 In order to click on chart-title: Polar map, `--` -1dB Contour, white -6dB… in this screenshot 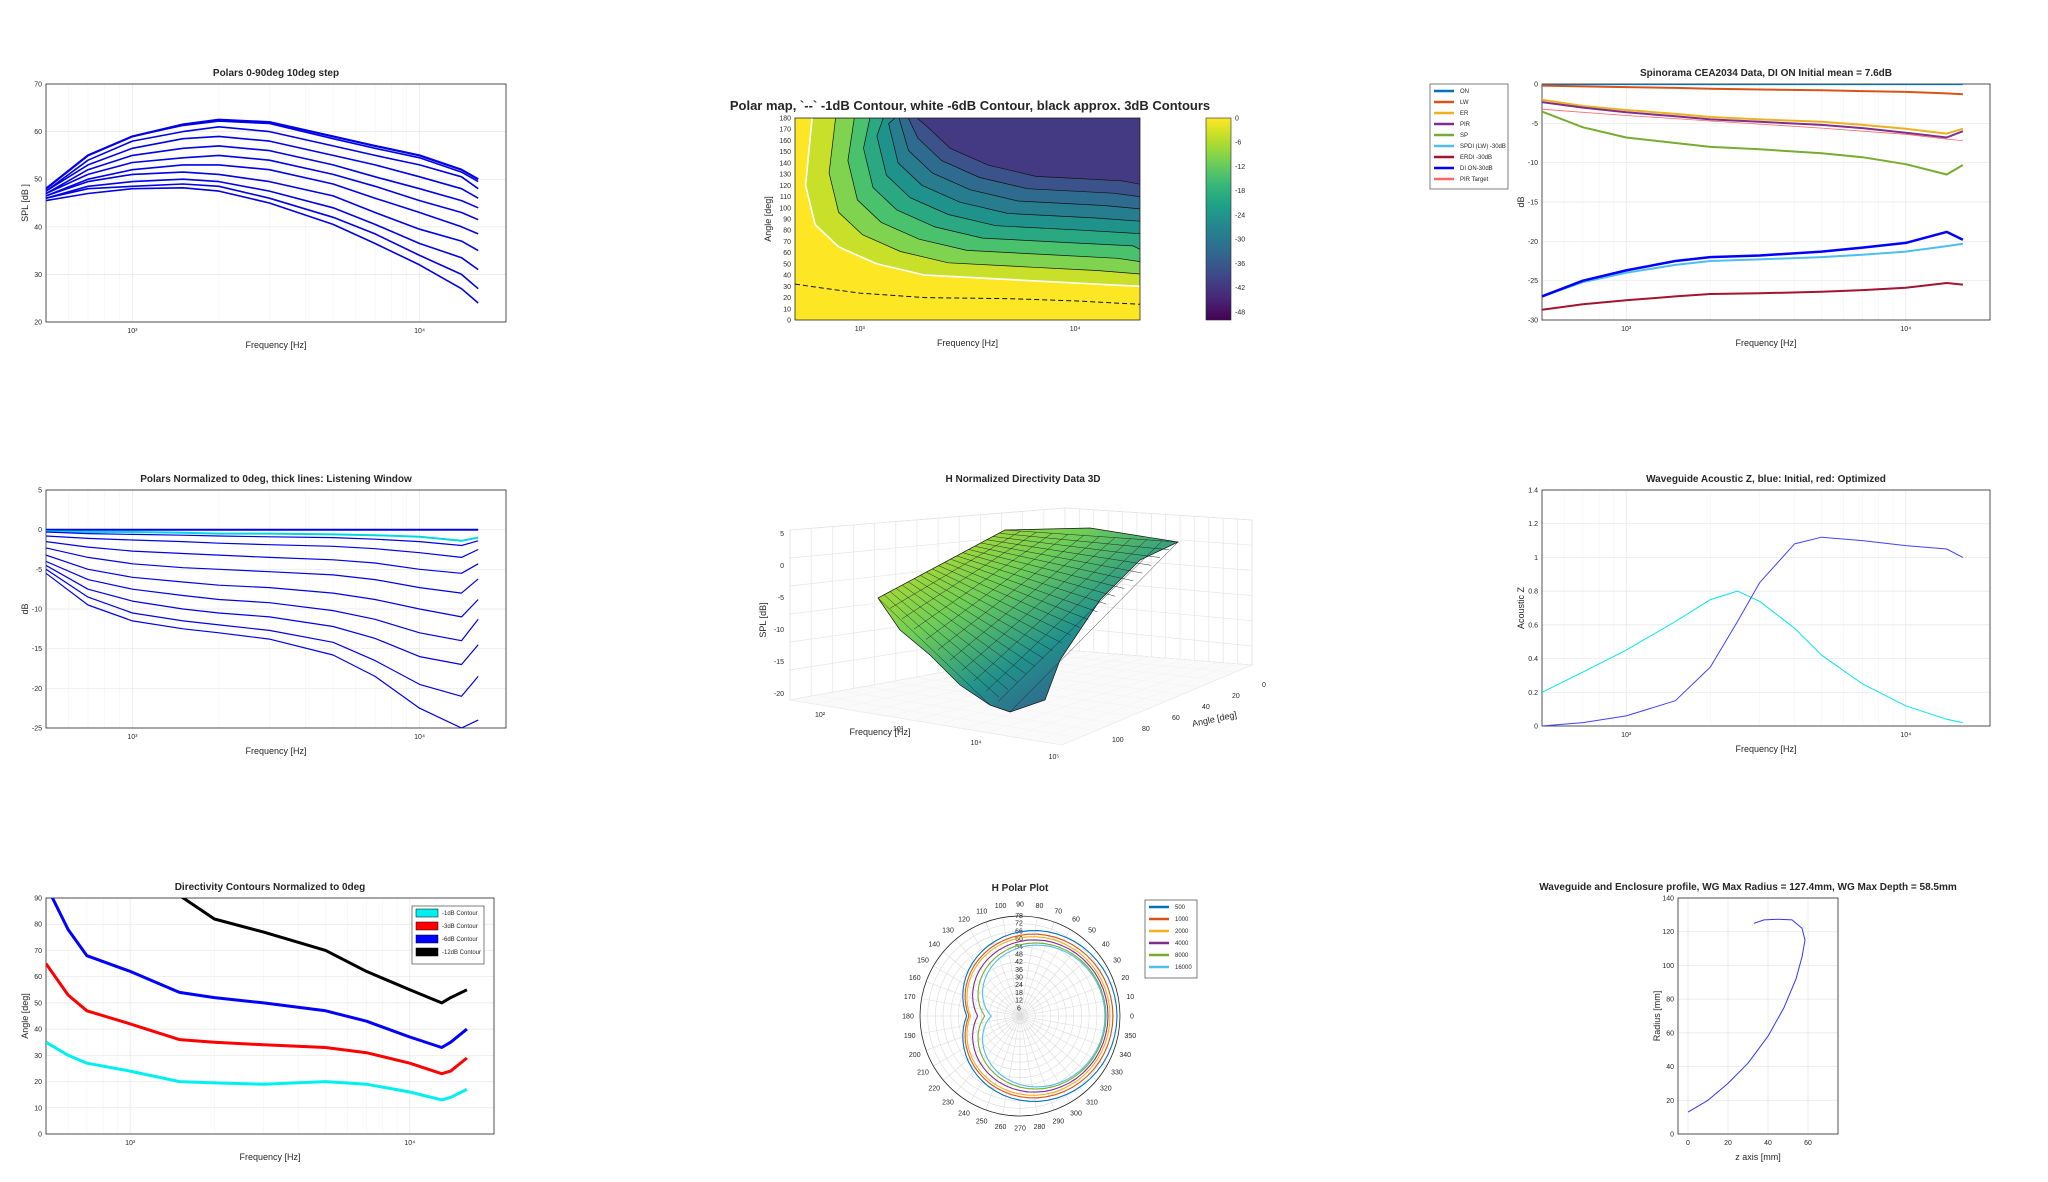, I will do `click(970, 105)`.